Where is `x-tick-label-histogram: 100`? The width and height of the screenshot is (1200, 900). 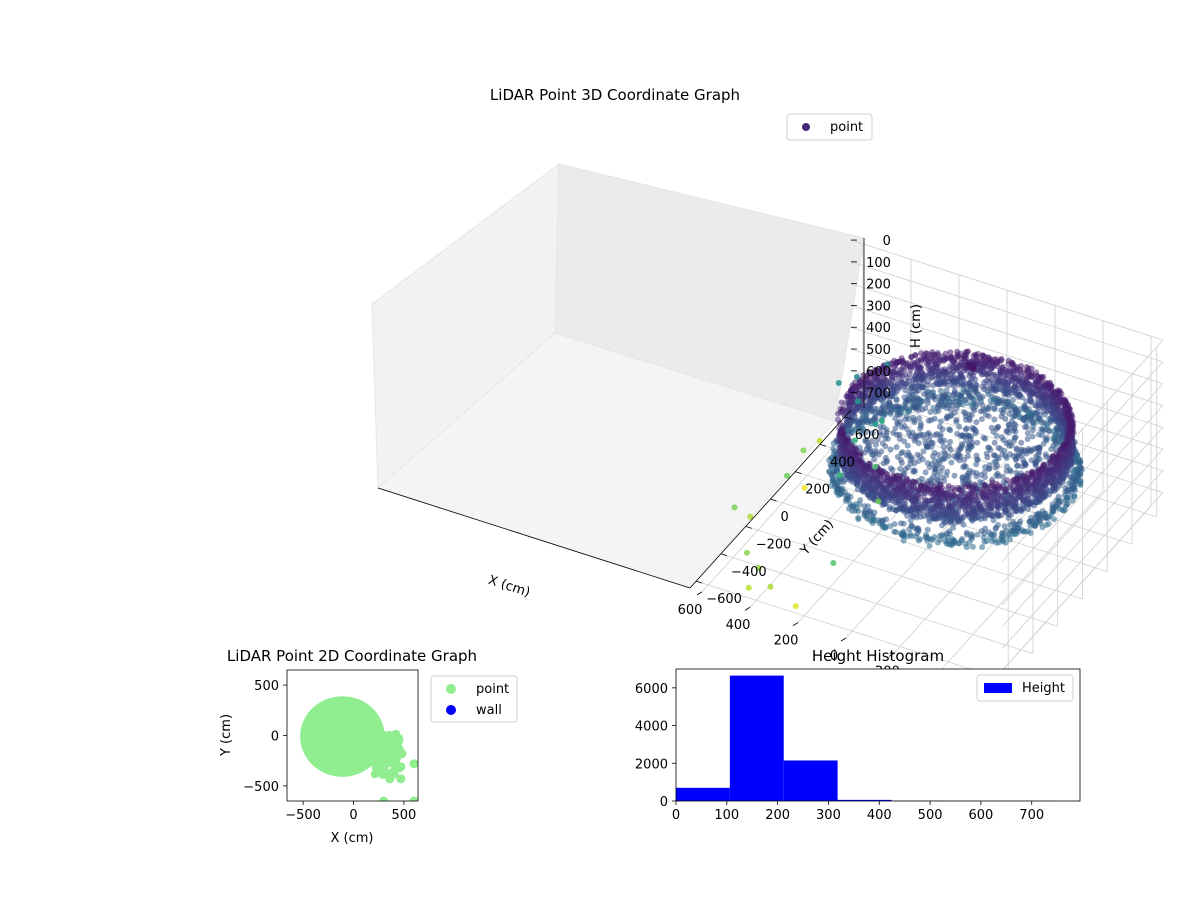 x-tick-label-histogram: 100 is located at coordinates (726, 815).